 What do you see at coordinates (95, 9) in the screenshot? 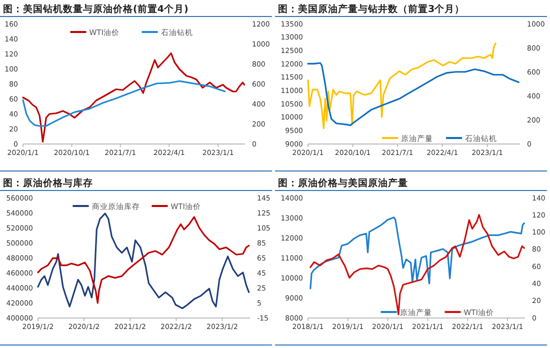
I see `chart-title: 图：美国钻机数量与原油价格(前置4个月)` at bounding box center [95, 9].